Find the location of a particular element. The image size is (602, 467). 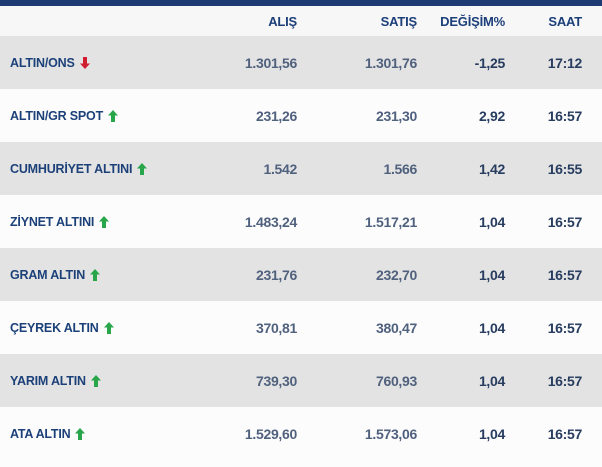

buy-price: 1.529,60 is located at coordinates (270, 433).